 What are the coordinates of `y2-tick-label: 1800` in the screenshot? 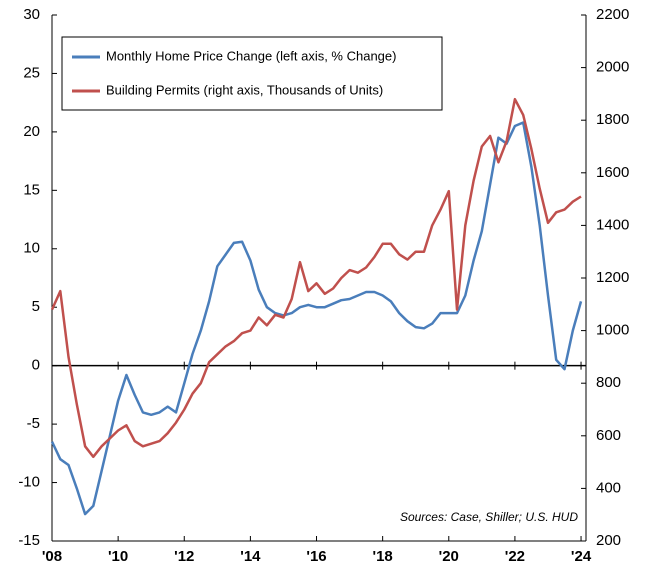 It's located at (612, 119).